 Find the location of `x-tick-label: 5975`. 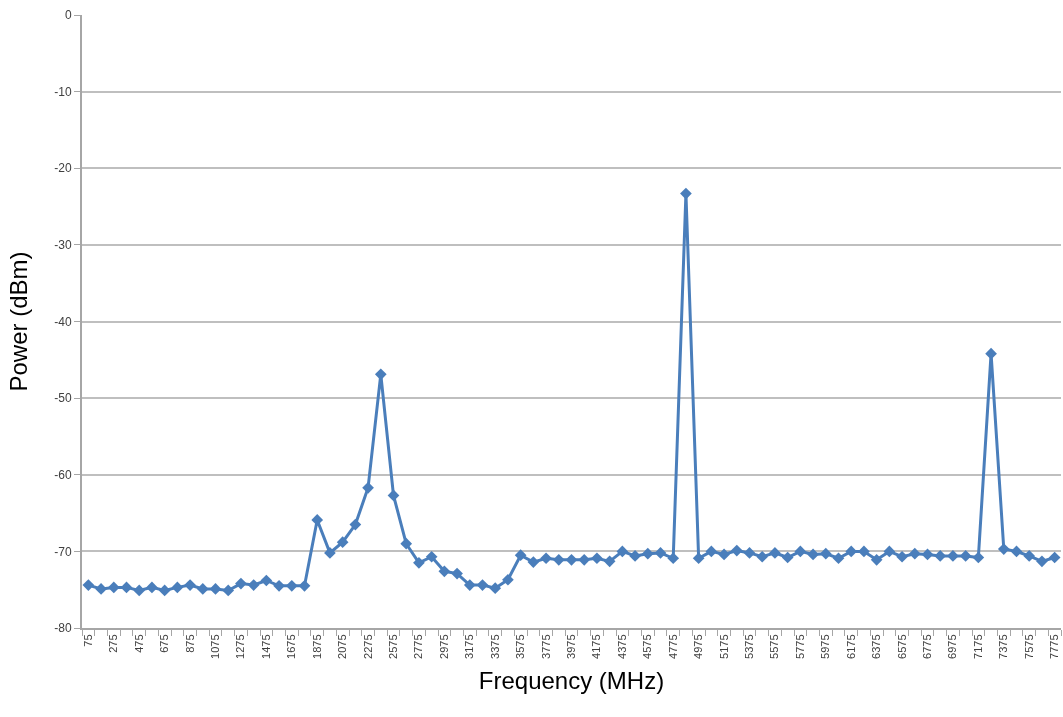

x-tick-label: 5975 is located at coordinates (825, 646).